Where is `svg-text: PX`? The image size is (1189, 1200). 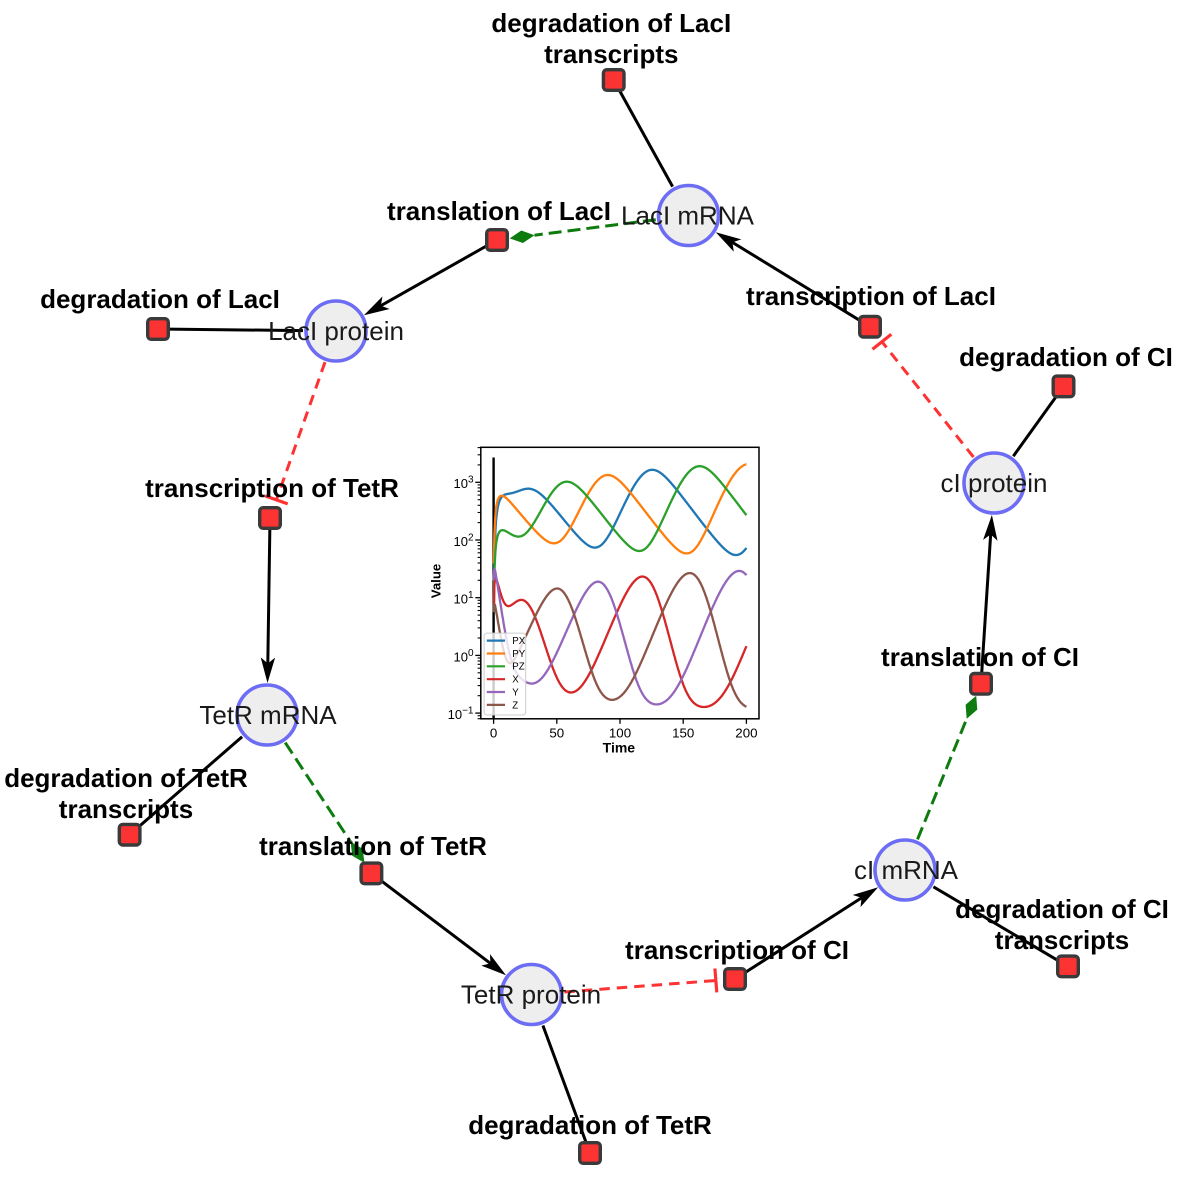 svg-text: PX is located at coordinates (518, 641).